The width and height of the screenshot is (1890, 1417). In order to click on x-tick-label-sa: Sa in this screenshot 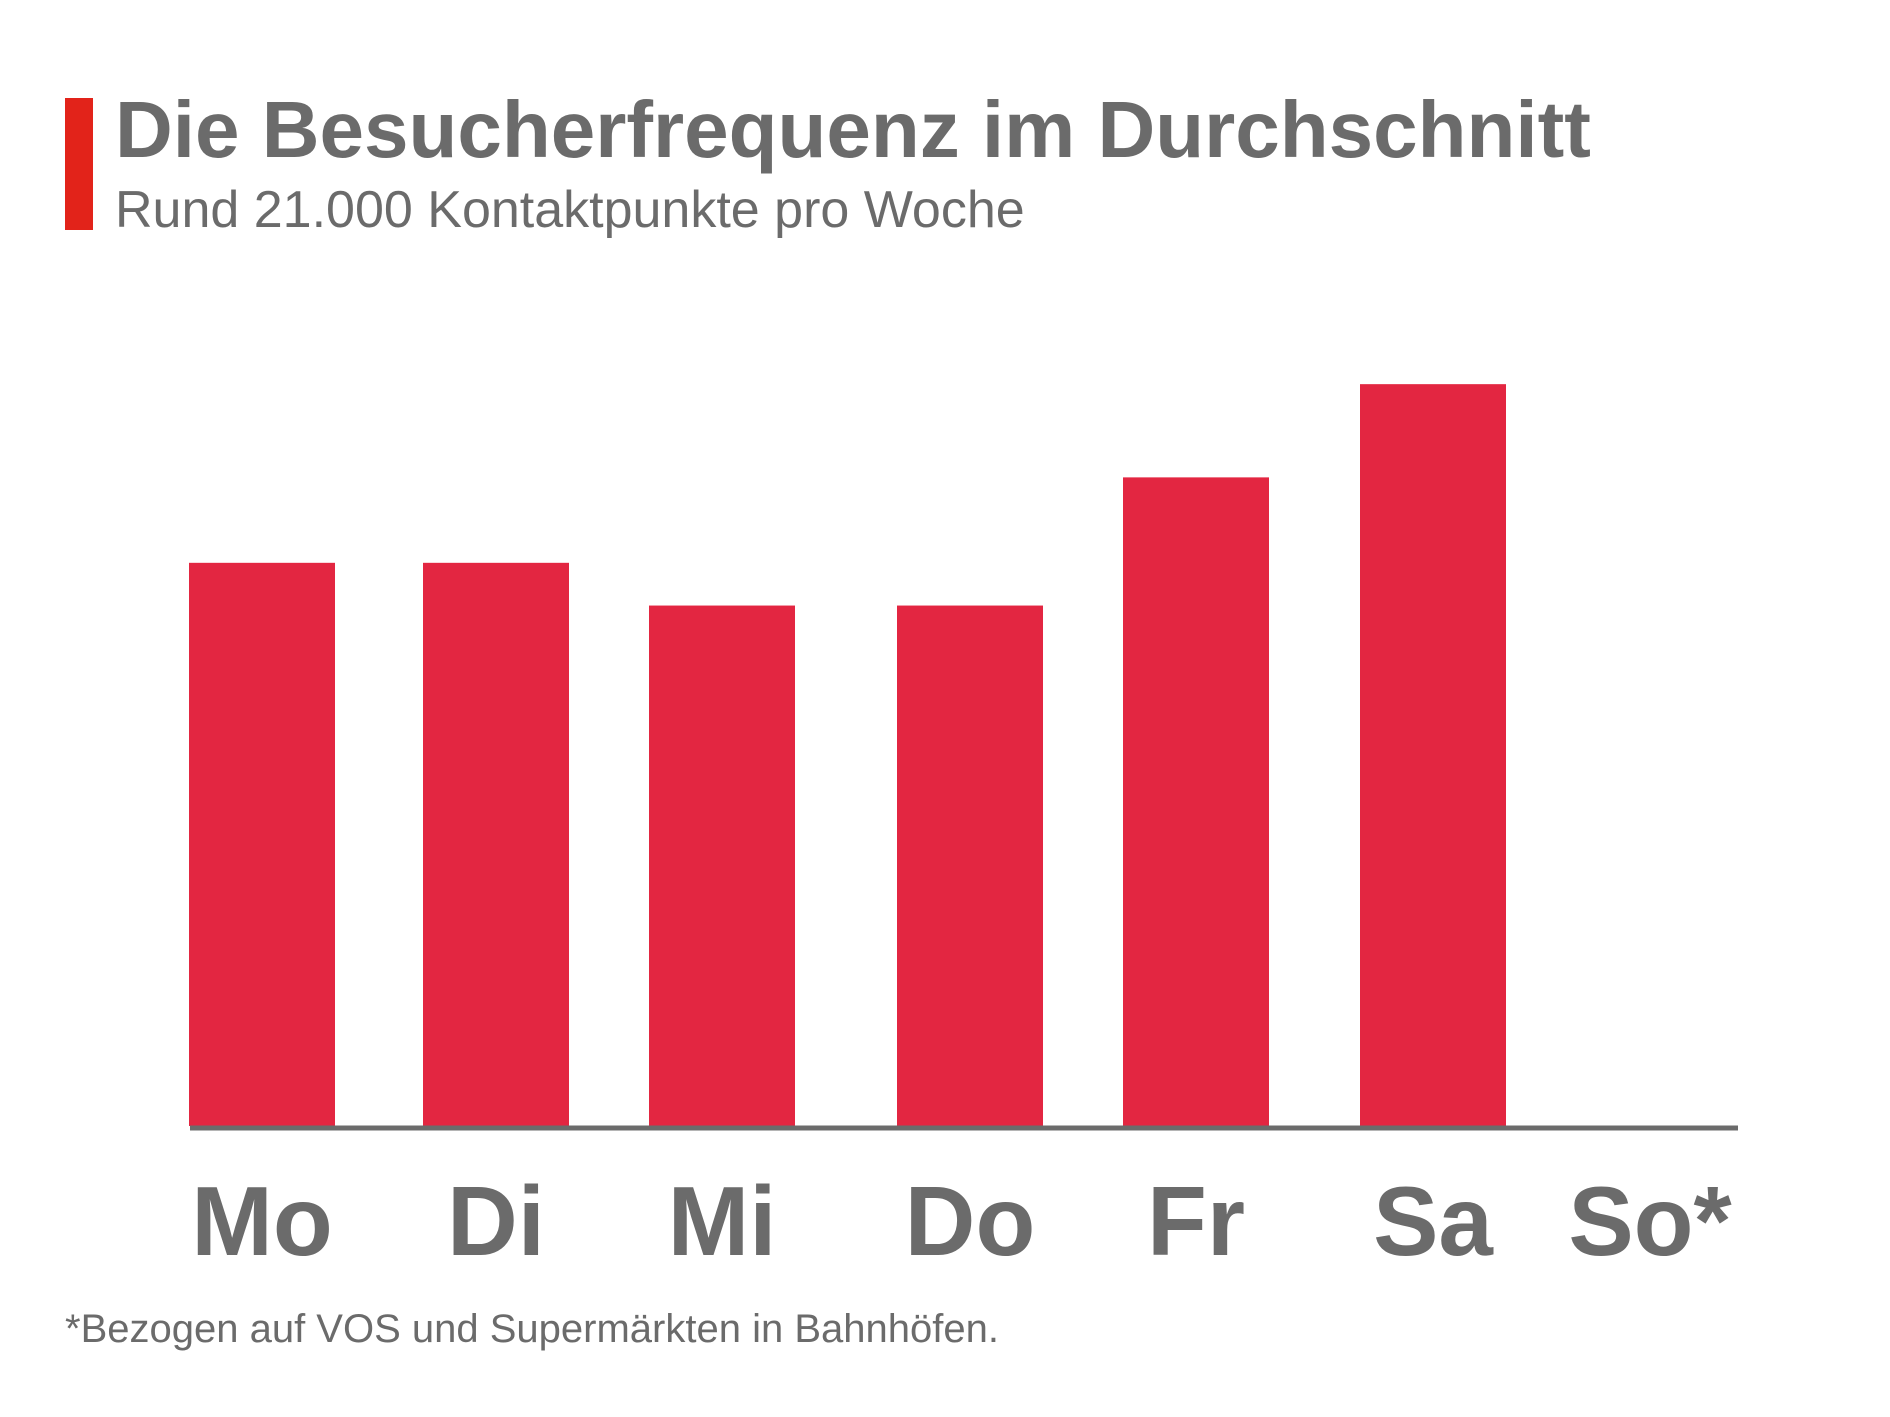, I will do `click(1433, 1221)`.